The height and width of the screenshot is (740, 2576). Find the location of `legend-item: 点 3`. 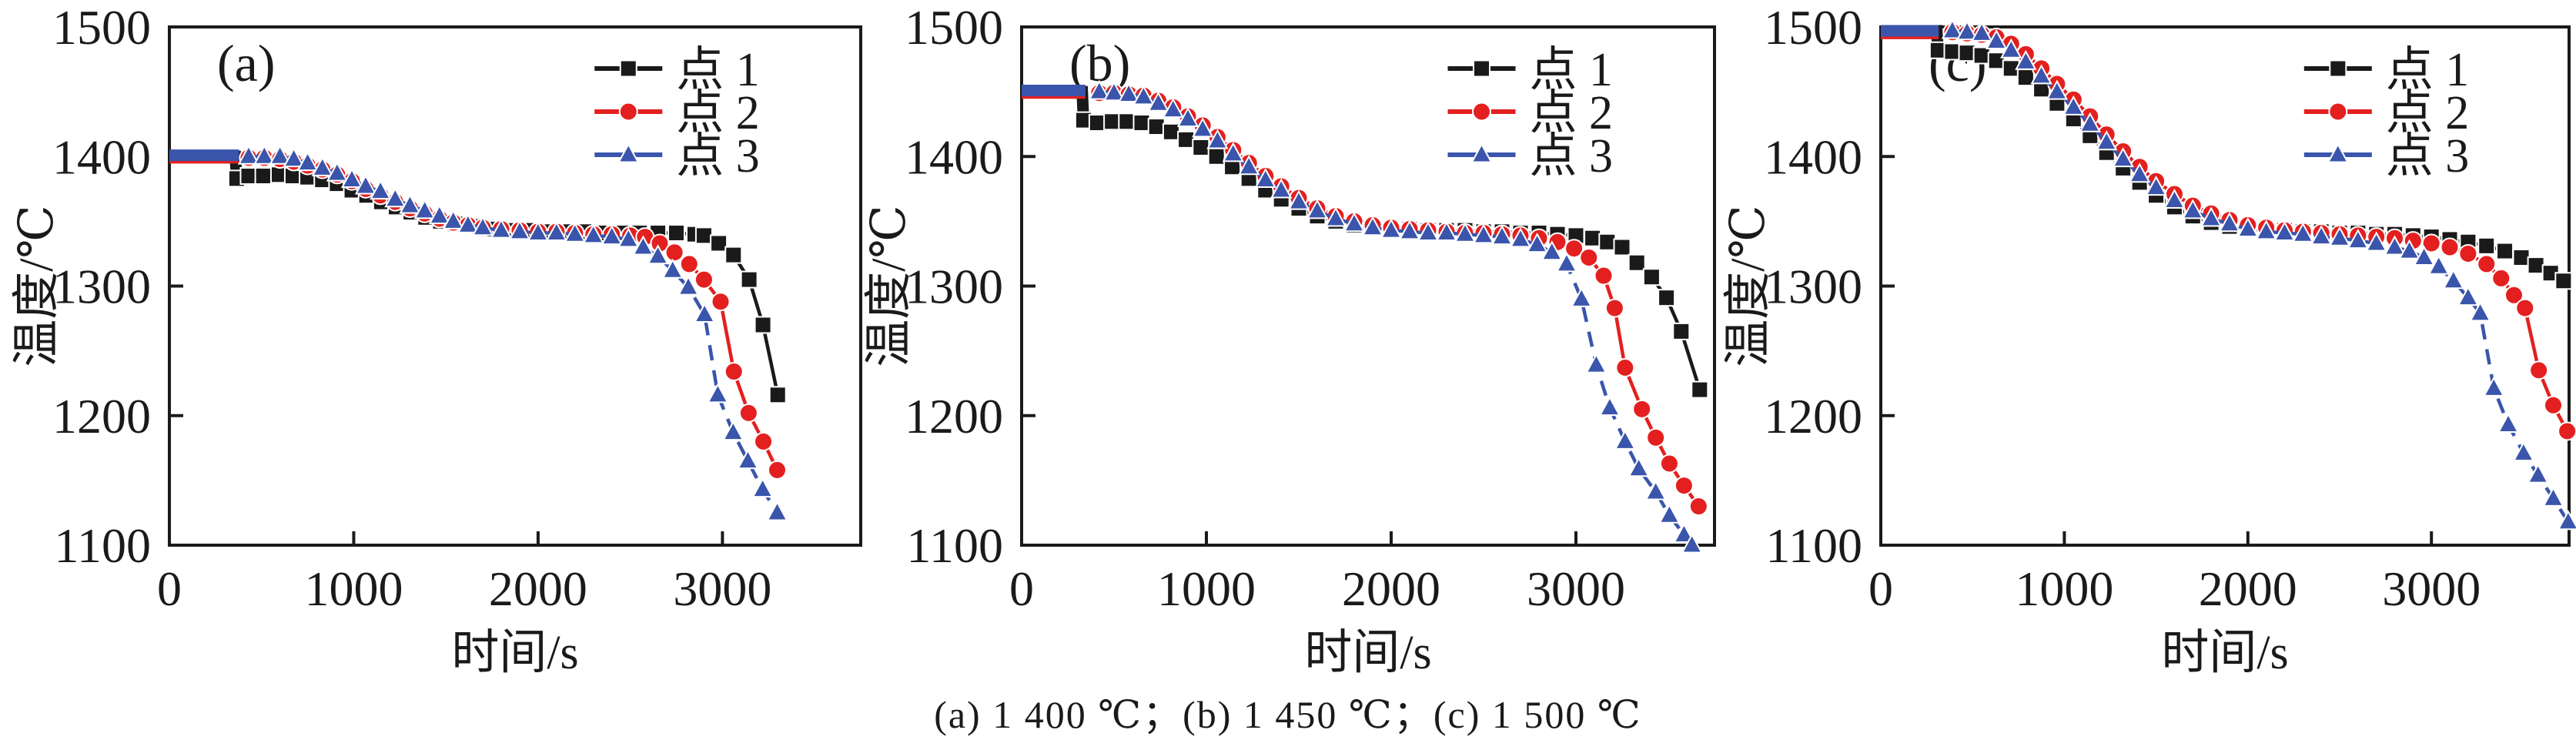

legend-item: 点 3 is located at coordinates (1530, 156).